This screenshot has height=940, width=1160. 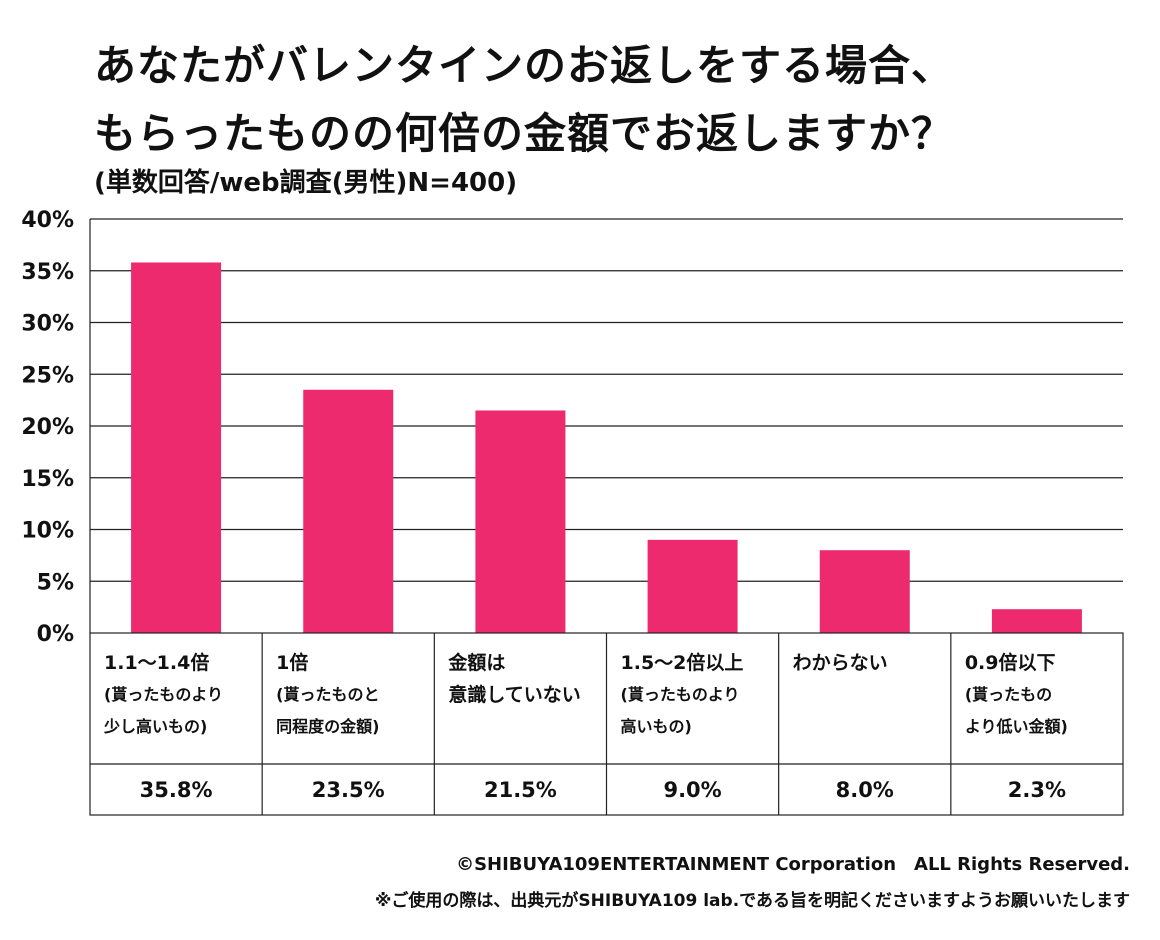 I want to click on category-label-line: 同程度の金額), so click(x=328, y=726).